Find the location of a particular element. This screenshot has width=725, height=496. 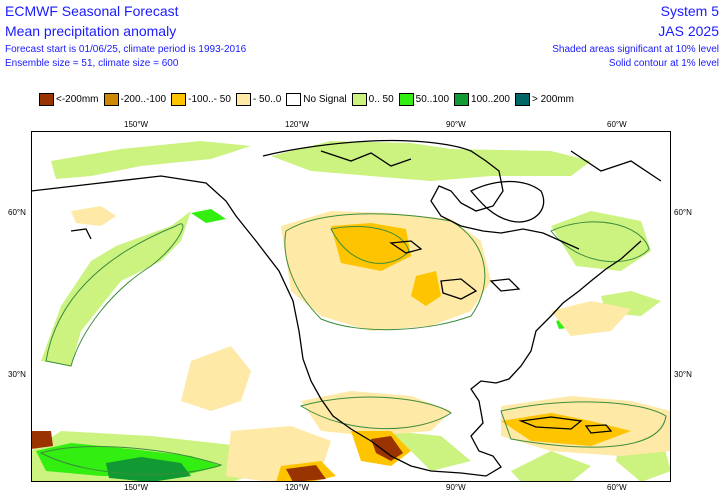

legend-label: 0.. 50 is located at coordinates (381, 99).